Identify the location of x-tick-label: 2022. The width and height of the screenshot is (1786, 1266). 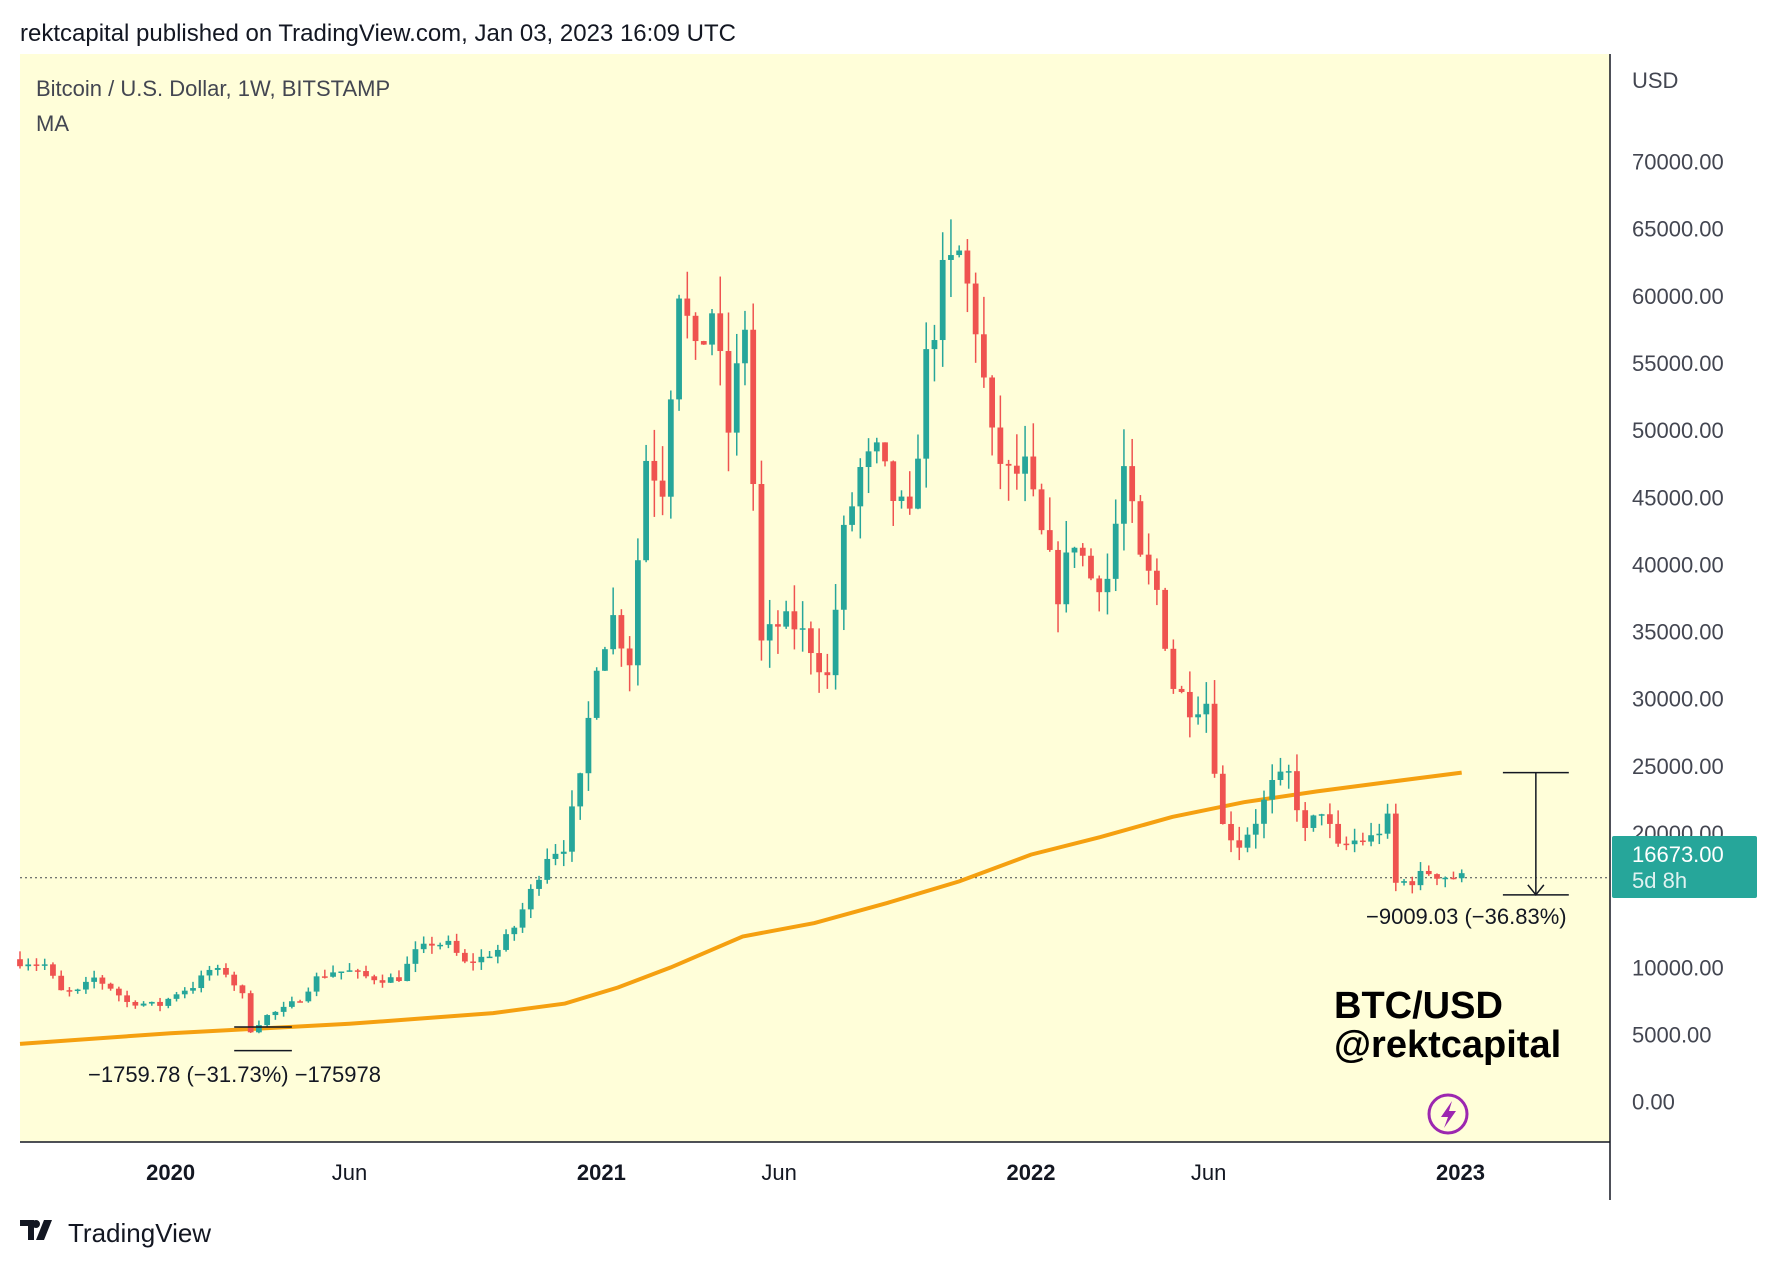
(1030, 1172).